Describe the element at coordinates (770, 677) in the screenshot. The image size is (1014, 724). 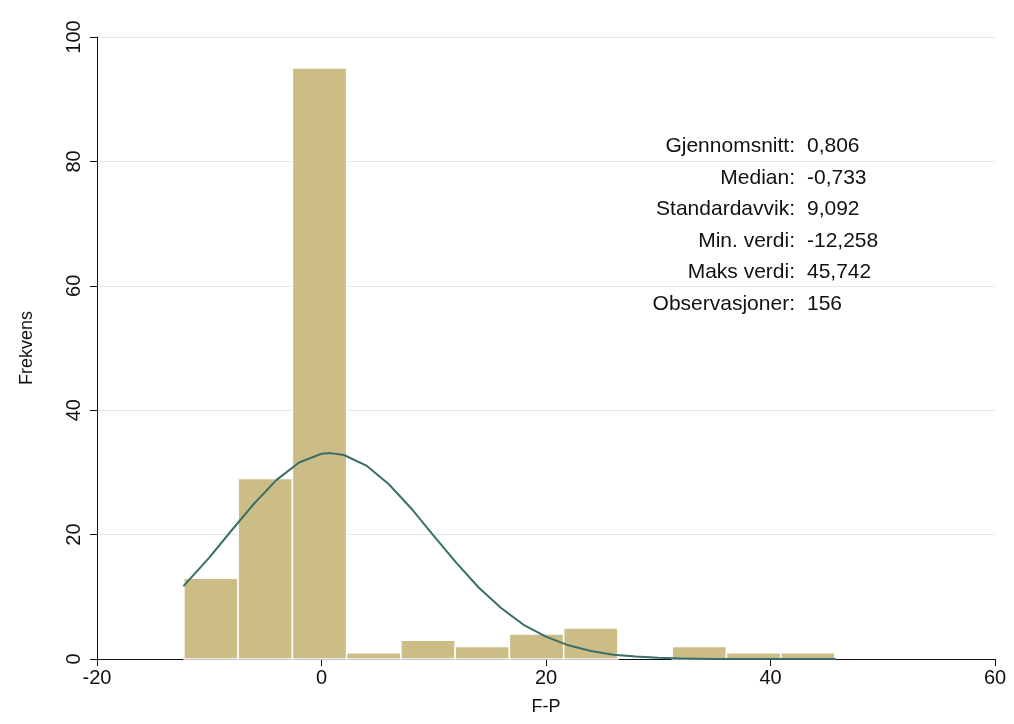
I see `x-tick-label: 40` at that location.